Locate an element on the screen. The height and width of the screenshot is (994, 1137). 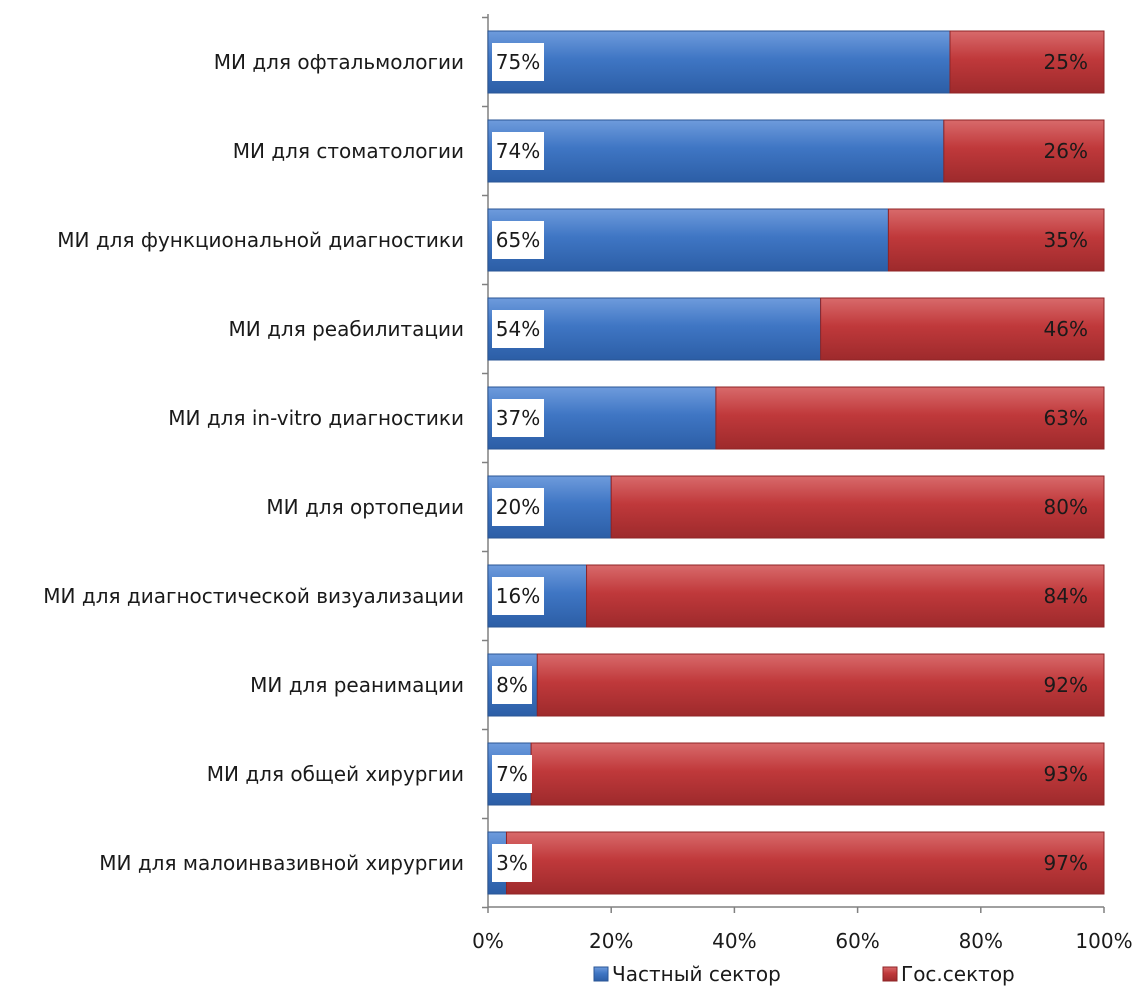
data-label-private: 65% is located at coordinates (518, 240).